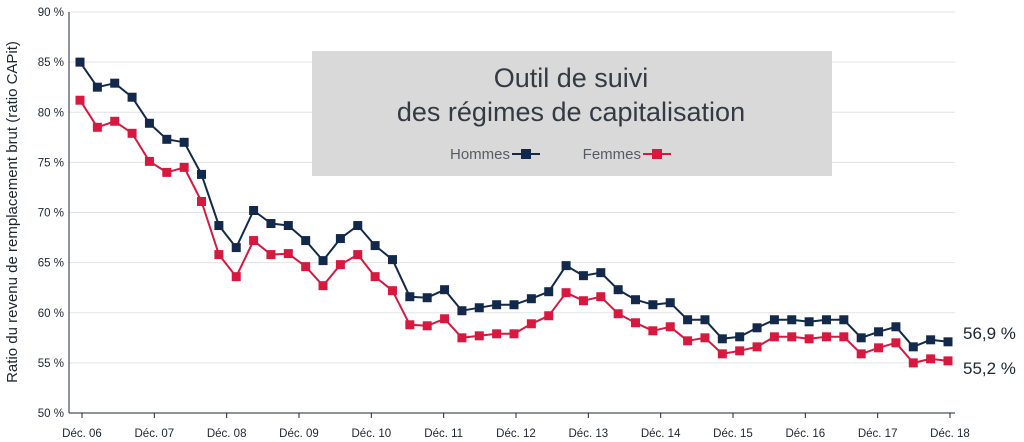 The image size is (1024, 442). I want to click on x-tick-label: Déc. 11, so click(443, 434).